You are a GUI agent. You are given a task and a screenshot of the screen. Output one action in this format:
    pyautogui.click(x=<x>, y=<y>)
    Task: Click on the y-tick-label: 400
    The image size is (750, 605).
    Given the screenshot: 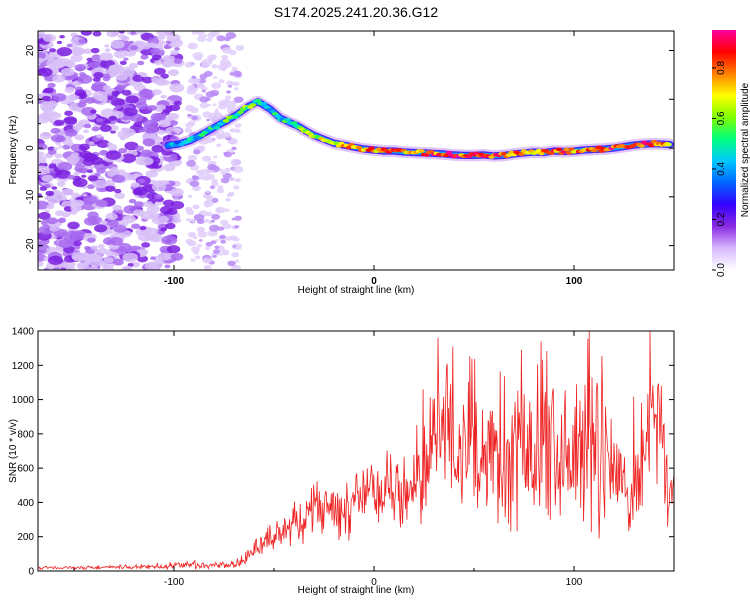 What is the action you would take?
    pyautogui.click(x=25, y=503)
    